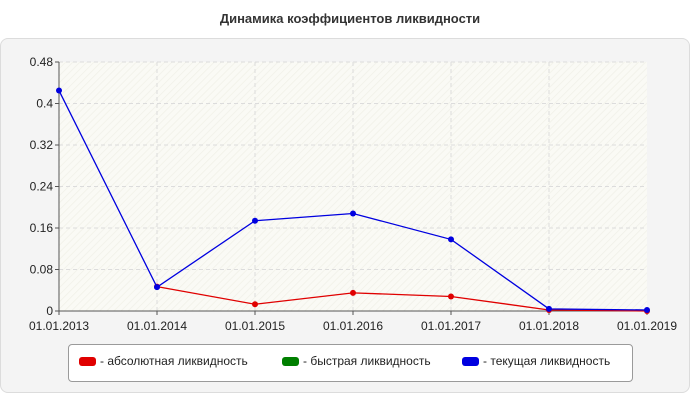 The image size is (700, 400). I want to click on y-tick-label: 0.4, so click(44, 104).